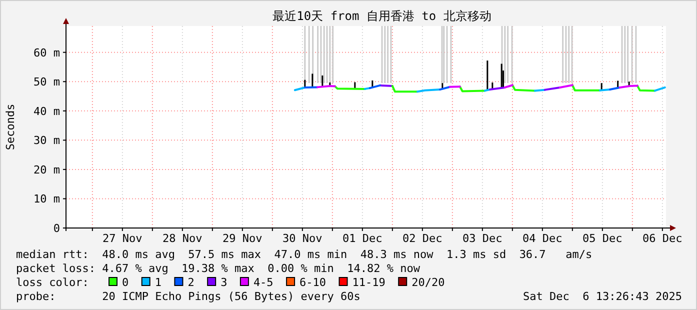 Image resolution: width=697 pixels, height=310 pixels. What do you see at coordinates (313, 282) in the screenshot?
I see `legend-label: 6-10` at bounding box center [313, 282].